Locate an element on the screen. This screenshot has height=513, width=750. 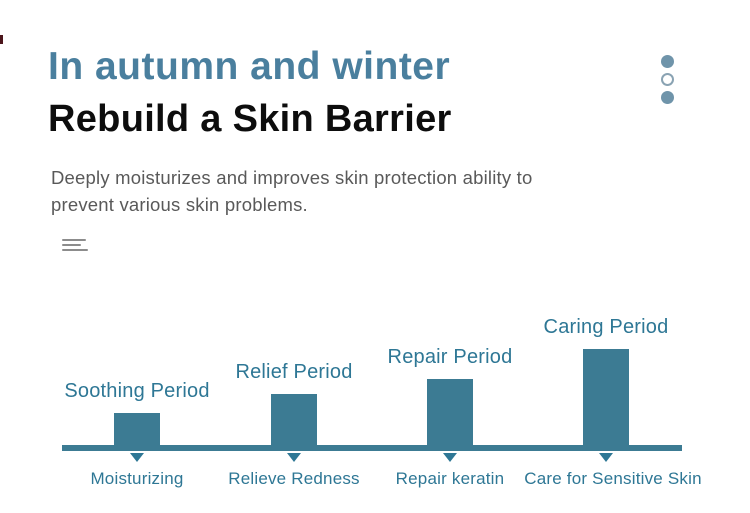
period-label: Caring Period is located at coordinates (606, 327).